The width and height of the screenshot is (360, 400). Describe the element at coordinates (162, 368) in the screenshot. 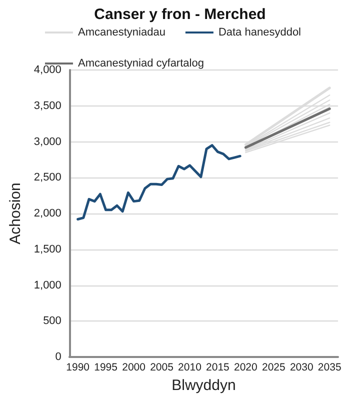

I see `x-tick-label: 2005` at that location.